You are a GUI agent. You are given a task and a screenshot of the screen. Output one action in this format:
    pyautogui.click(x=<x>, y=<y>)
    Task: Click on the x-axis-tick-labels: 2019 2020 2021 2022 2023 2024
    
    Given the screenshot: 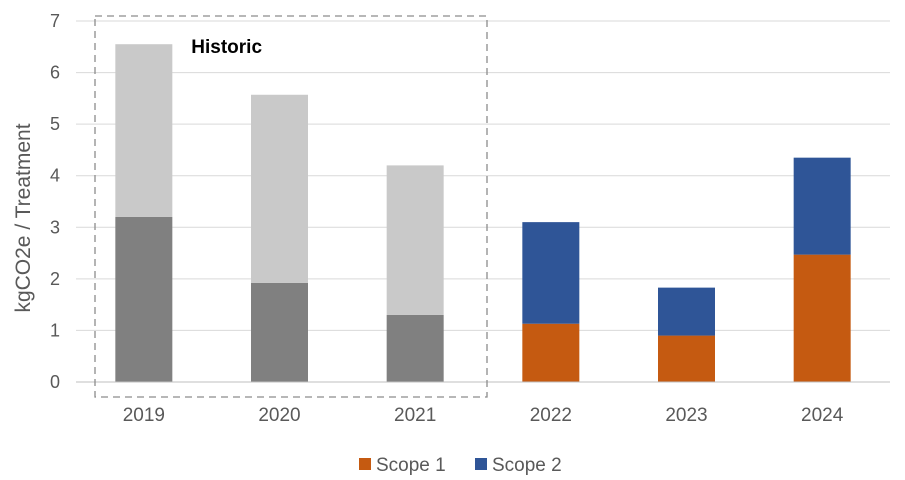 What is the action you would take?
    pyautogui.click(x=483, y=415)
    